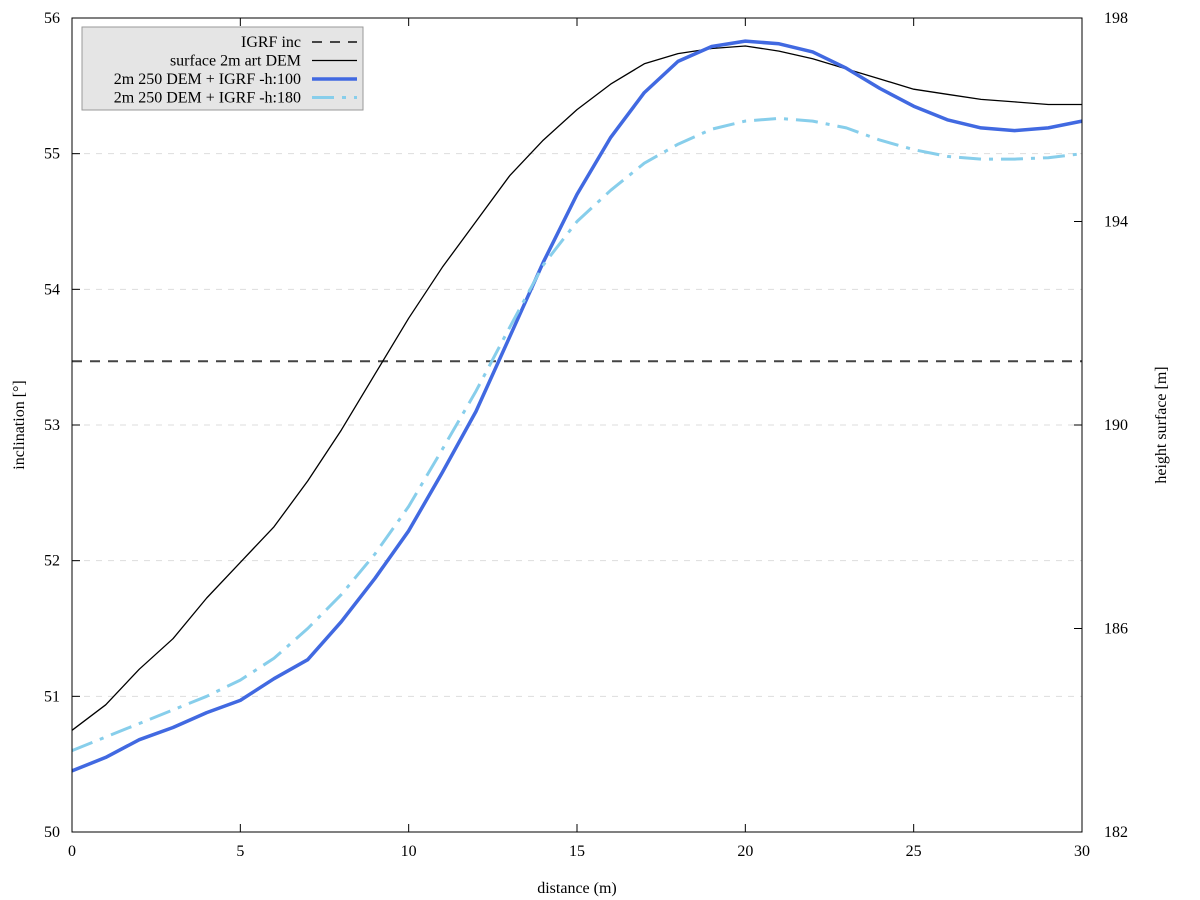 This screenshot has height=900, width=1200. I want to click on legend-label: 2m 250 DEM + IGRF -h:100, so click(207, 79).